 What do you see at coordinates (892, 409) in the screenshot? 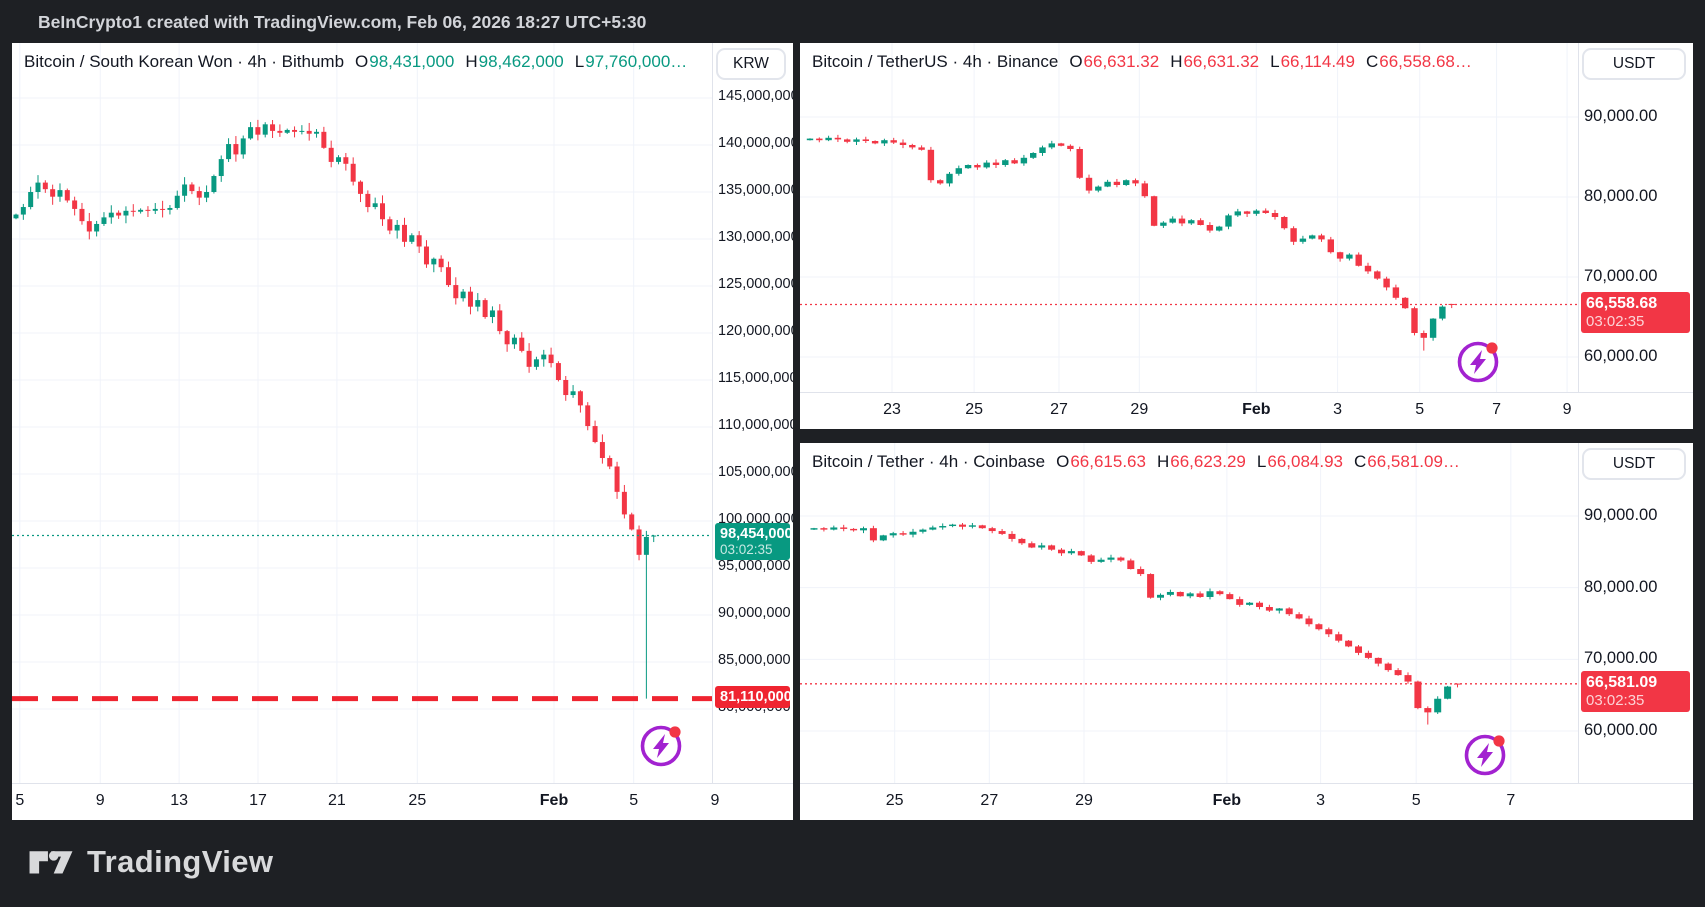
I see `time-axis-label: 23` at bounding box center [892, 409].